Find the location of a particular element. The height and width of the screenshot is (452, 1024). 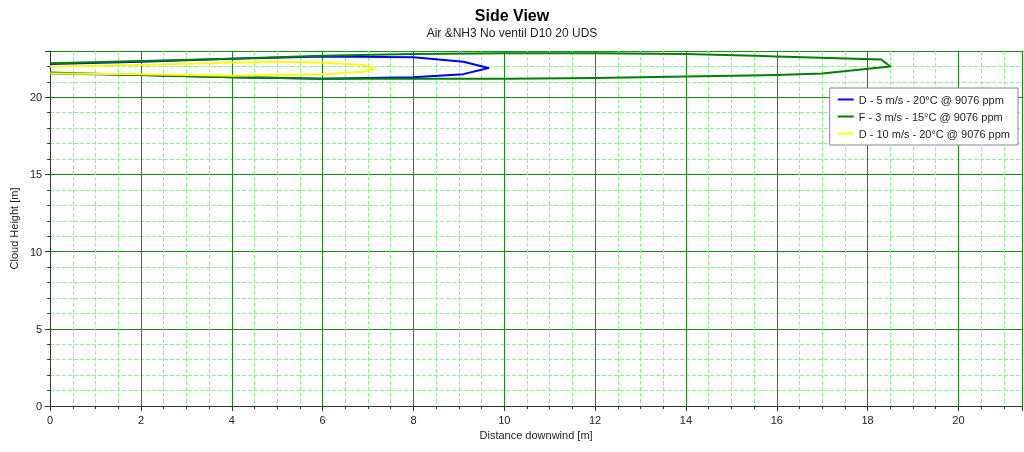

legend-label: D - 5 m/s - 20°C @ 9076 ppm is located at coordinates (931, 99).